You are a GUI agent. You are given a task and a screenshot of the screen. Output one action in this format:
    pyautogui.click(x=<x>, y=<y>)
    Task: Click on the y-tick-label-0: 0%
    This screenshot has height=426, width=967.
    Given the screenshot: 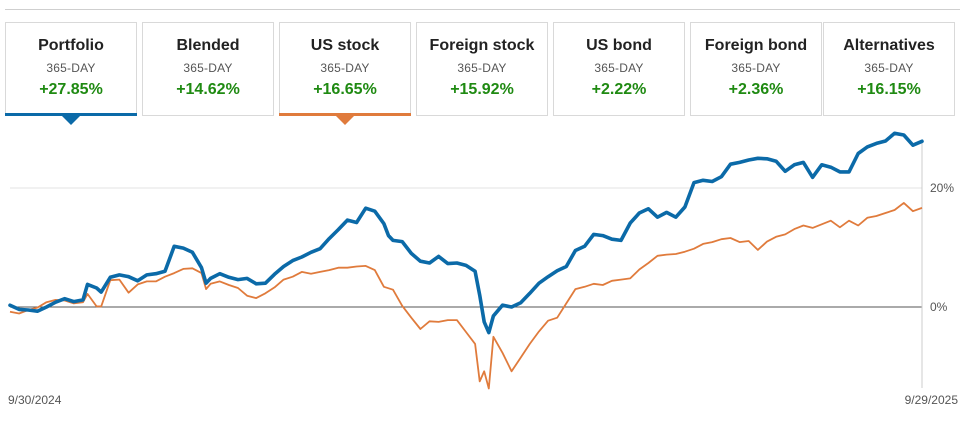 What is the action you would take?
    pyautogui.click(x=939, y=307)
    